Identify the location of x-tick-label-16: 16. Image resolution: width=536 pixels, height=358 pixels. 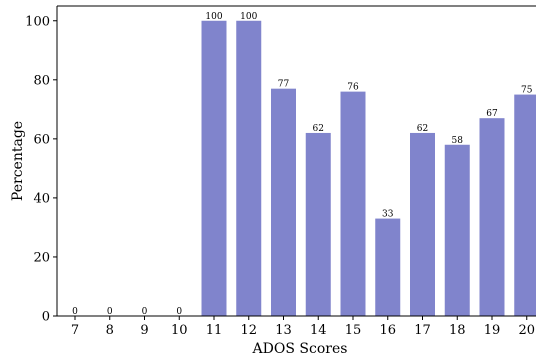
(387, 330).